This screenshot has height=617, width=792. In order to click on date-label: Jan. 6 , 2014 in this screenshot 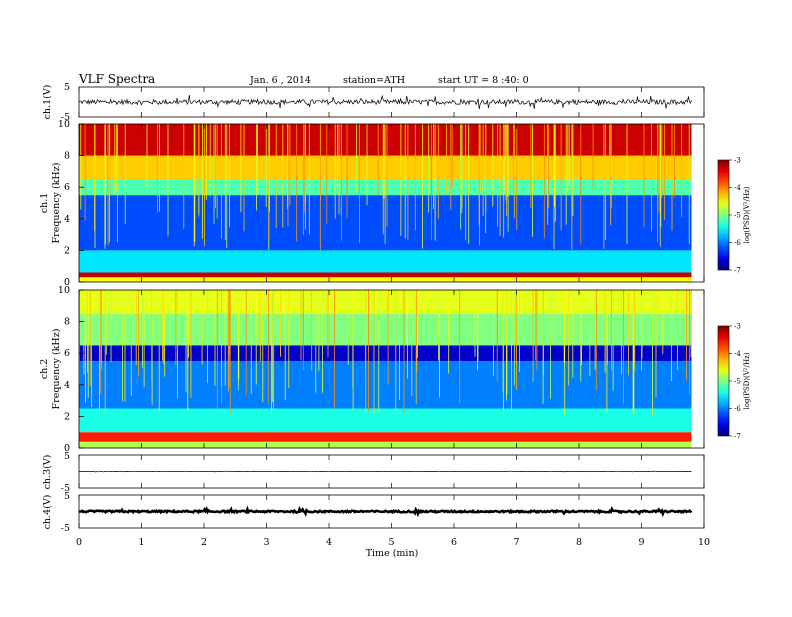, I will do `click(280, 80)`.